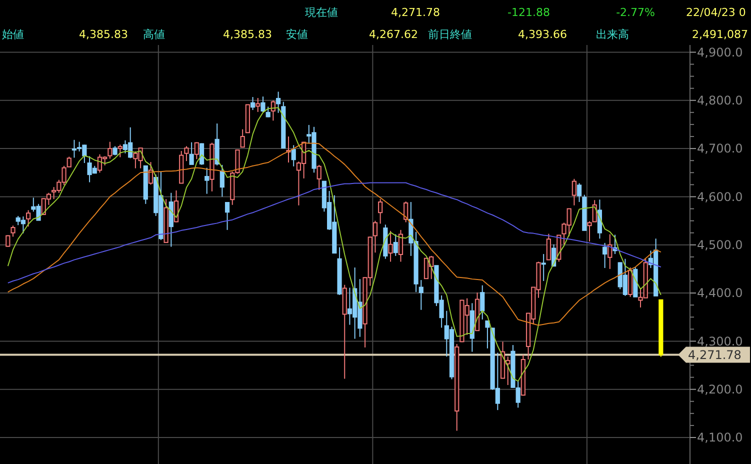  What do you see at coordinates (635, 12) in the screenshot?
I see `text: -2.77%` at bounding box center [635, 12].